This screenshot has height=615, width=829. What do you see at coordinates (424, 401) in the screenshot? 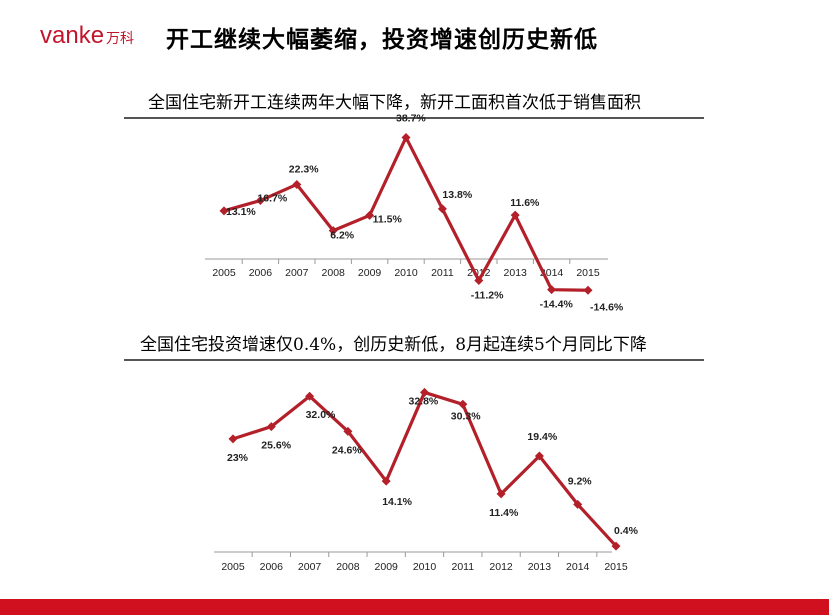
I see `data-label: 32.8%` at bounding box center [424, 401].